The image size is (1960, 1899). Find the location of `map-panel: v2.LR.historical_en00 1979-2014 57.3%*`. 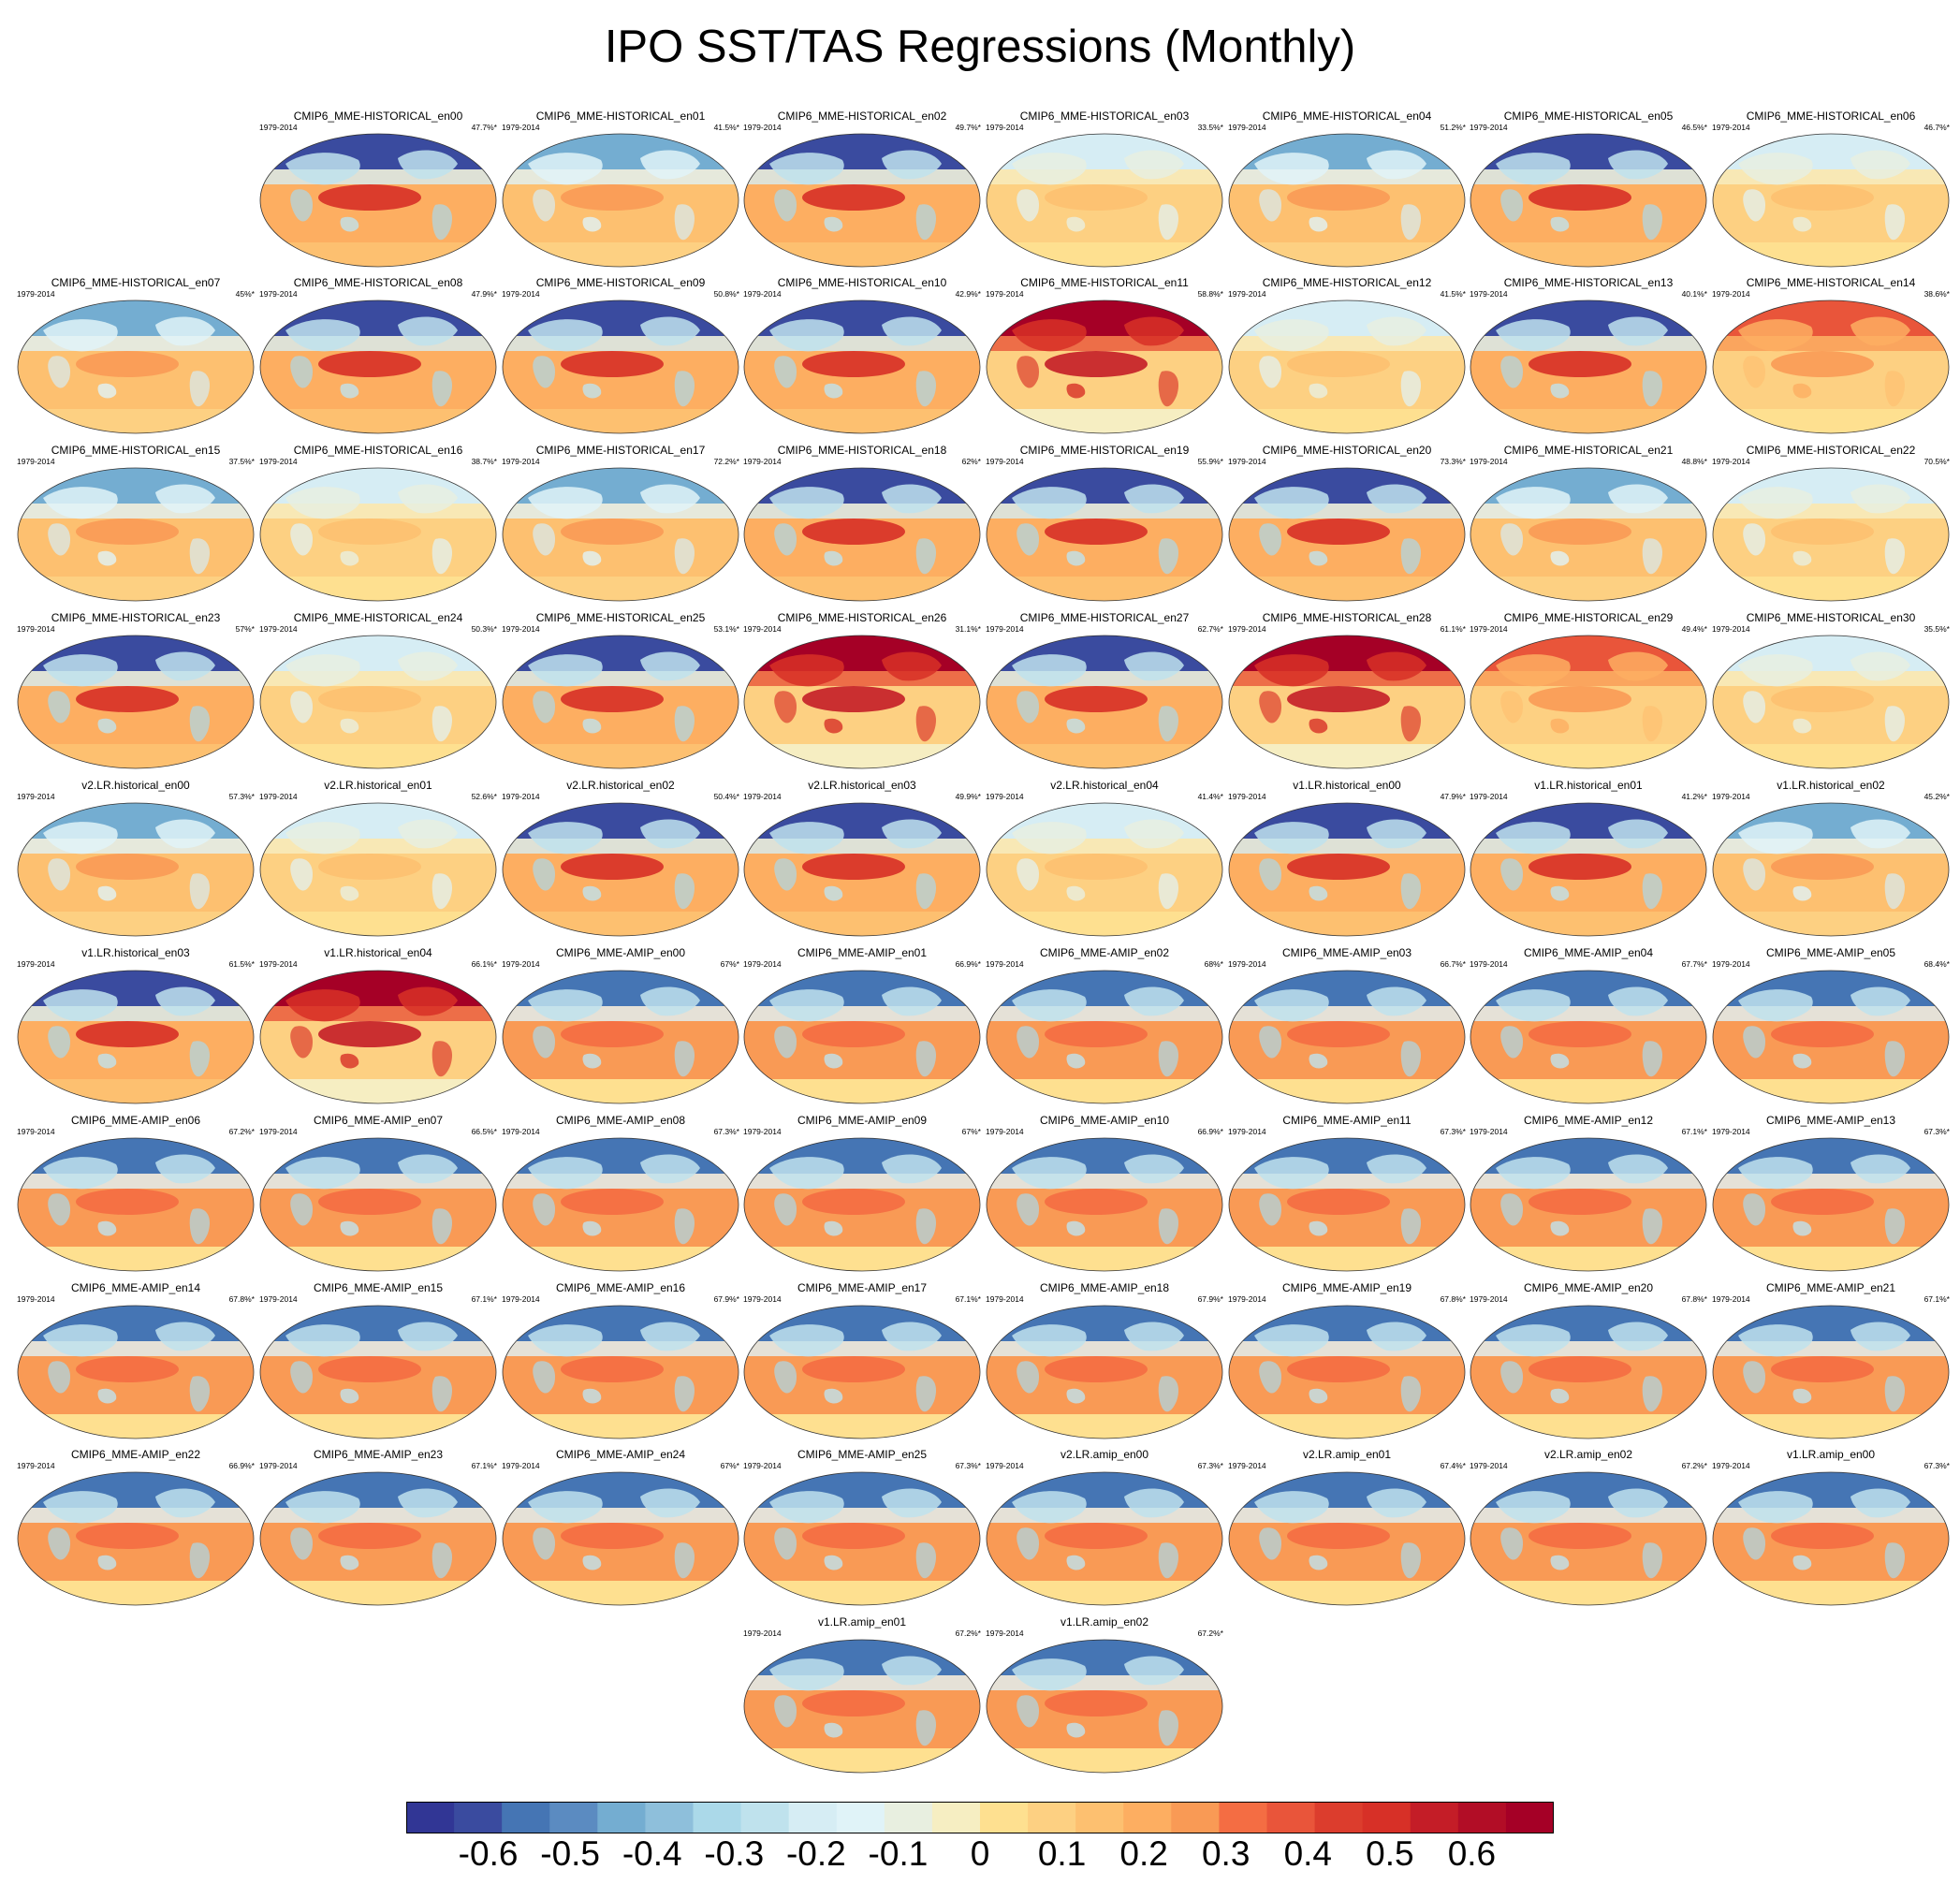

map-panel: v2.LR.historical_en00 1979-2014 57.3%* is located at coordinates (135, 859).